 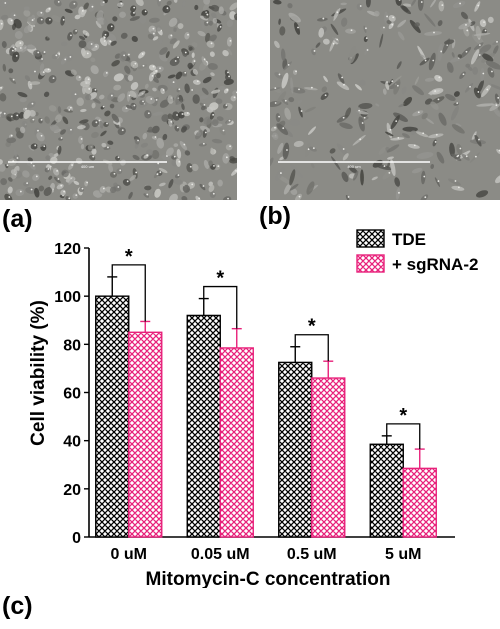 What do you see at coordinates (129, 554) in the screenshot?
I see `x-tick-label: 0 uM` at bounding box center [129, 554].